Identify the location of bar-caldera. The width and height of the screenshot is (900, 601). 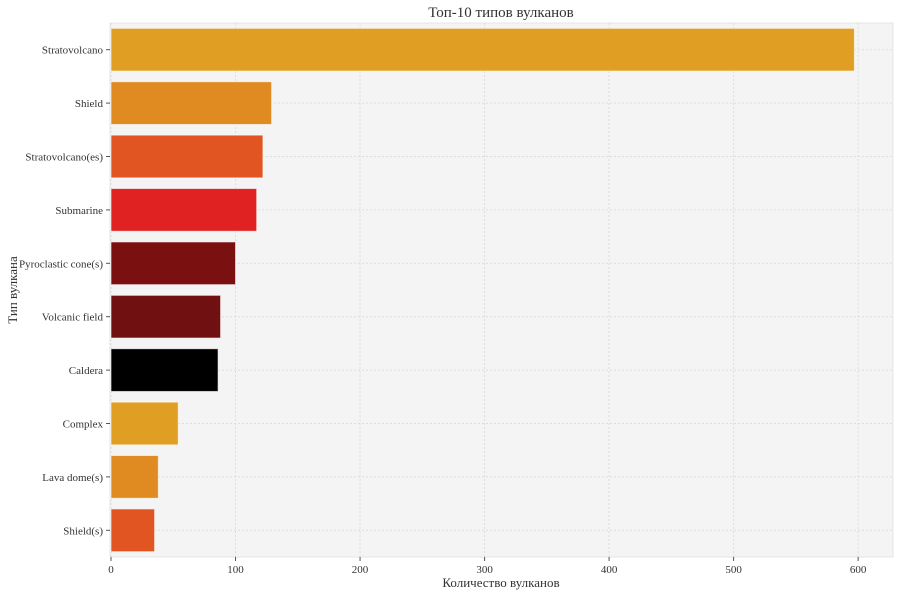
(164, 370).